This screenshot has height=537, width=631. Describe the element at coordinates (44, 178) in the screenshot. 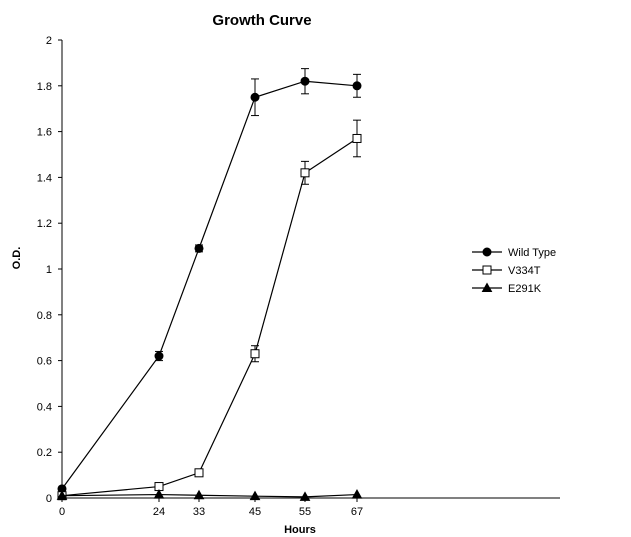

I see `y-tick-label: 1.4` at that location.